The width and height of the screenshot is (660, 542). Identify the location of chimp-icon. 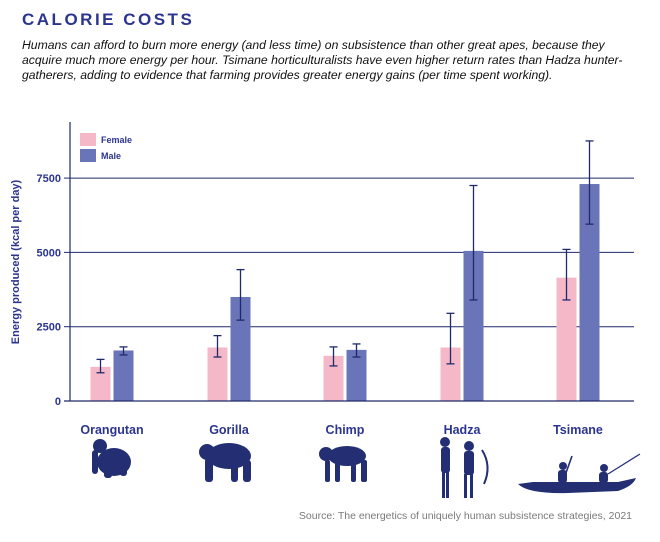
(343, 464).